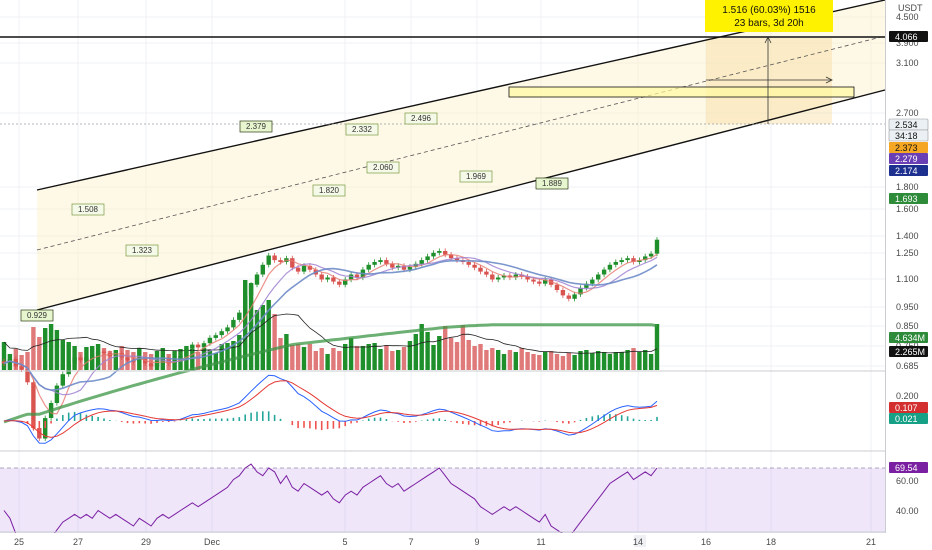 Image resolution: width=932 pixels, height=550 pixels. What do you see at coordinates (908, 351) in the screenshot?
I see `price-tag` at bounding box center [908, 351].